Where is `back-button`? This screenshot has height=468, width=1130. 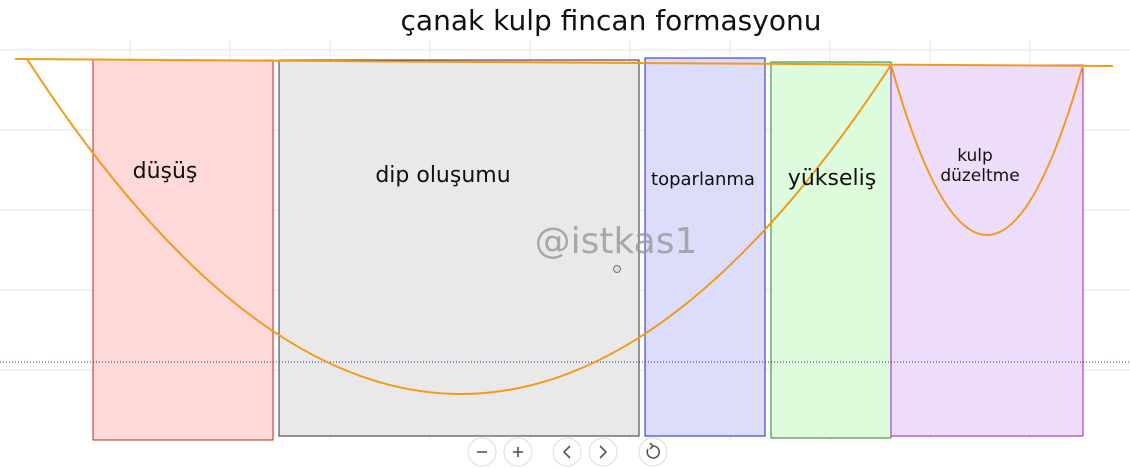 back-button is located at coordinates (567, 452).